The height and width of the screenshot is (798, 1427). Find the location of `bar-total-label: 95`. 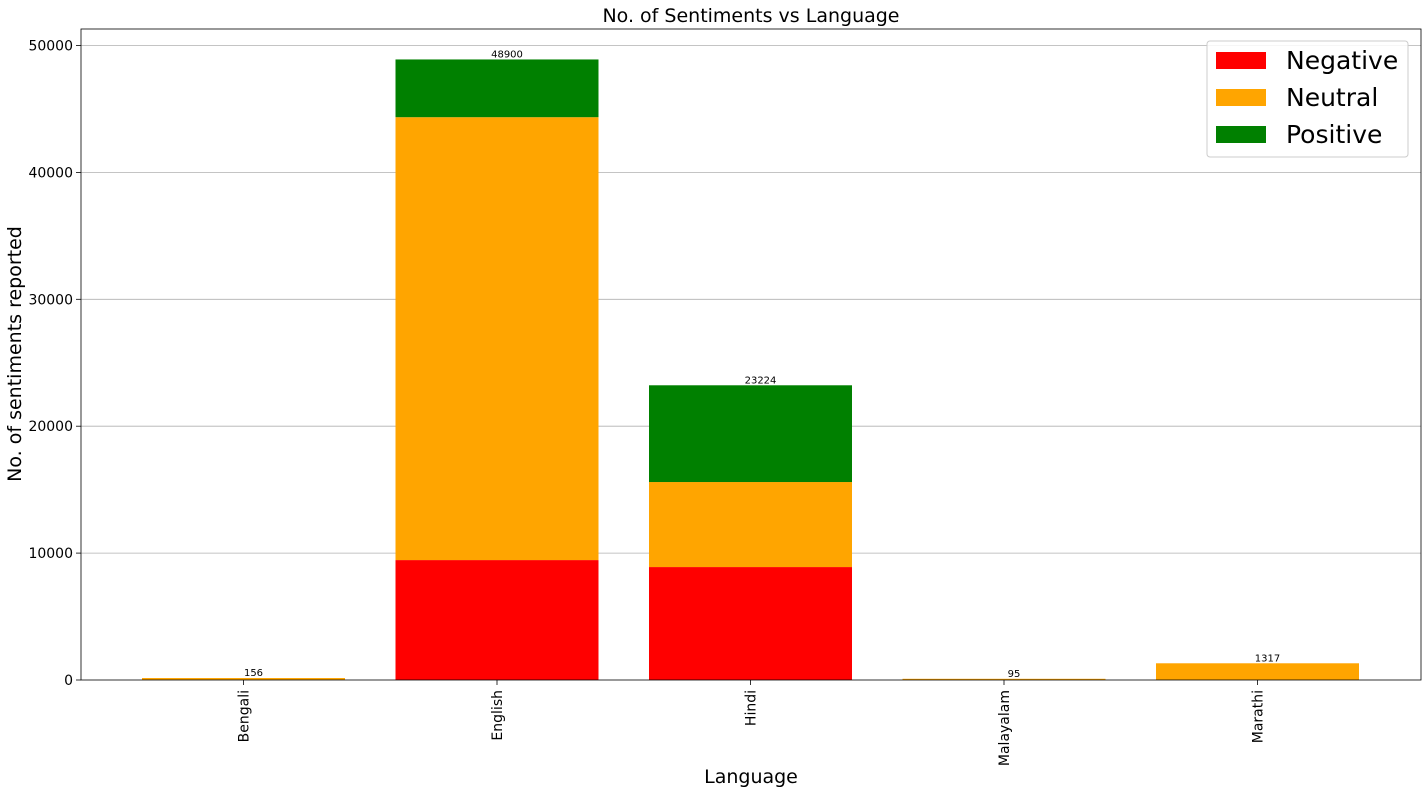

bar-total-label: 95 is located at coordinates (1014, 674).